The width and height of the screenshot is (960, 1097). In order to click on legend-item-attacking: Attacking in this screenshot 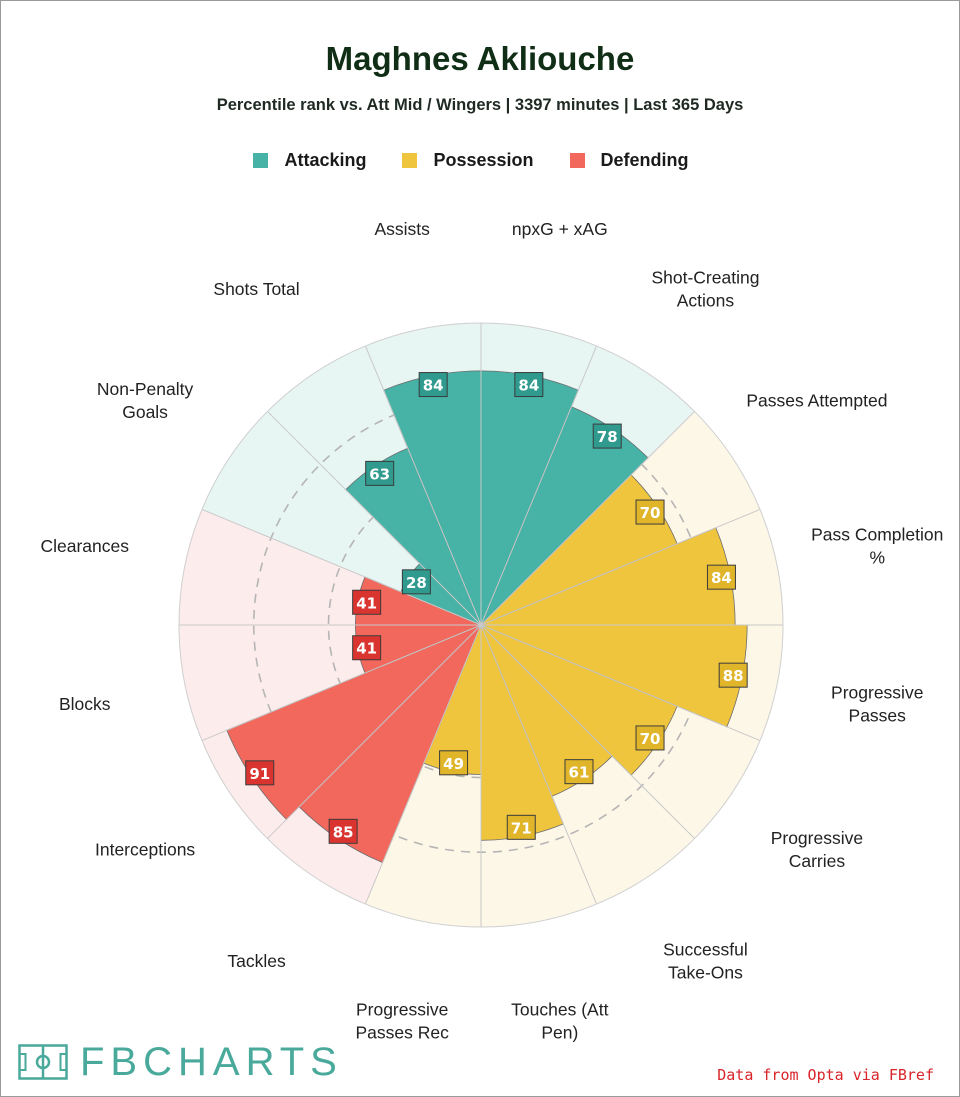, I will do `click(318, 160)`.